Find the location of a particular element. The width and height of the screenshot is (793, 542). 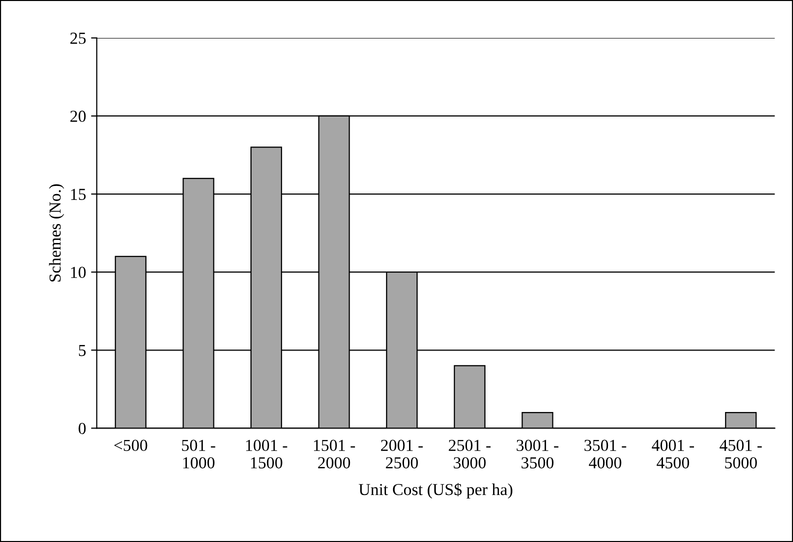

y-tick-label: 0 is located at coordinates (82, 428).